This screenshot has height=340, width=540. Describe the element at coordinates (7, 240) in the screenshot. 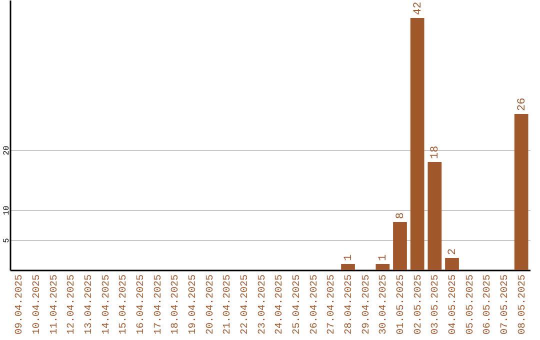

I see `y-tick-label: 5` at that location.